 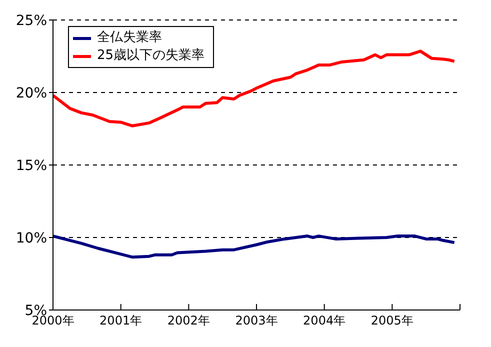 I want to click on legend-label: 25歳以下の失業率, so click(x=151, y=56).